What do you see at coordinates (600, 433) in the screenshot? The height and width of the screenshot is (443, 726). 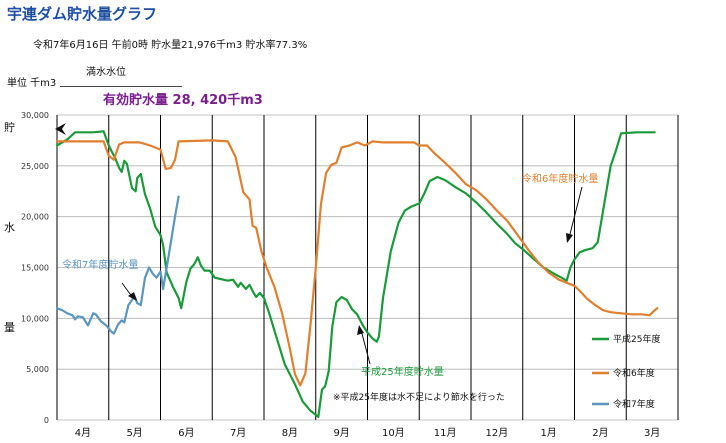 I see `month-label: 2月` at bounding box center [600, 433].